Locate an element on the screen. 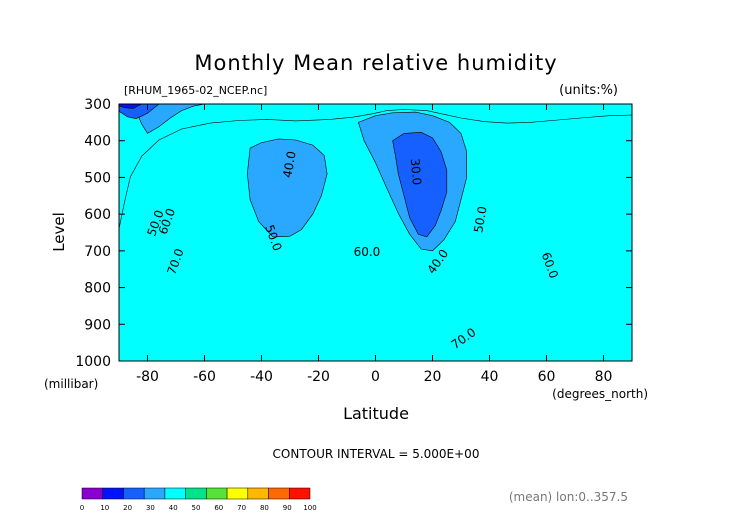  footnote-text: (mean) lon:0..357.5 is located at coordinates (568, 497).